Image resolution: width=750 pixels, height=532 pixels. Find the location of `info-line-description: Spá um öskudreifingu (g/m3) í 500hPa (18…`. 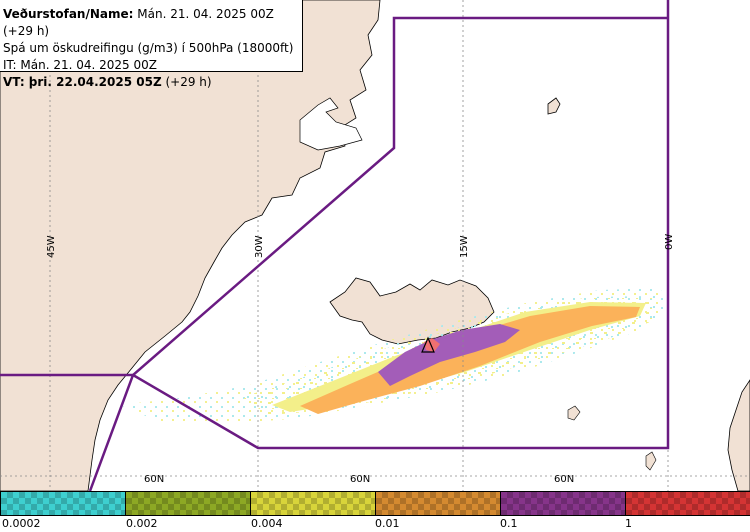

info-line-description: Spá um öskudreifingu (g/m3) í 500hPa (18… is located at coordinates (148, 48).